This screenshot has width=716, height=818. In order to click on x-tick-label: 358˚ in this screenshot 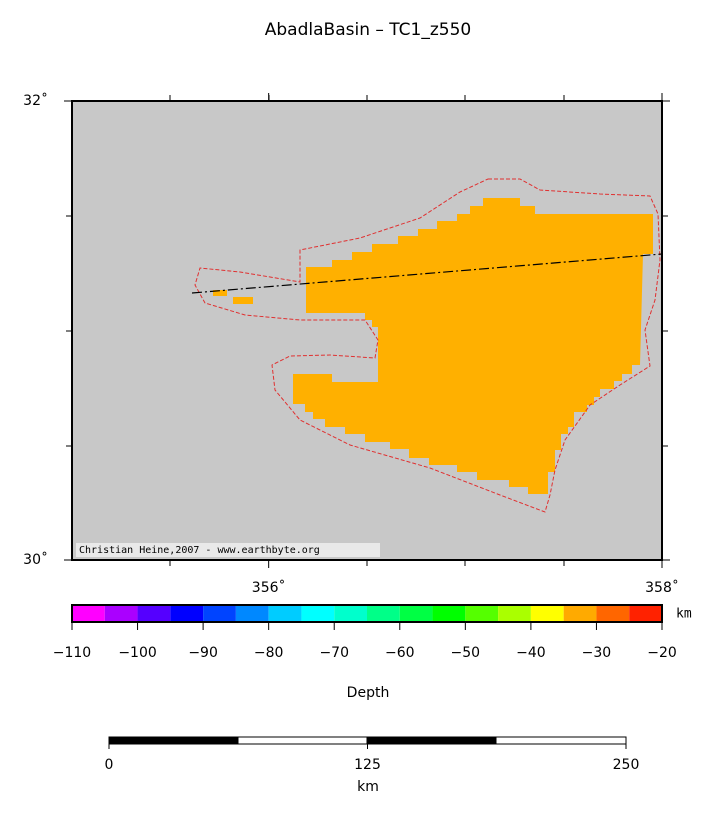, I will do `click(662, 587)`.